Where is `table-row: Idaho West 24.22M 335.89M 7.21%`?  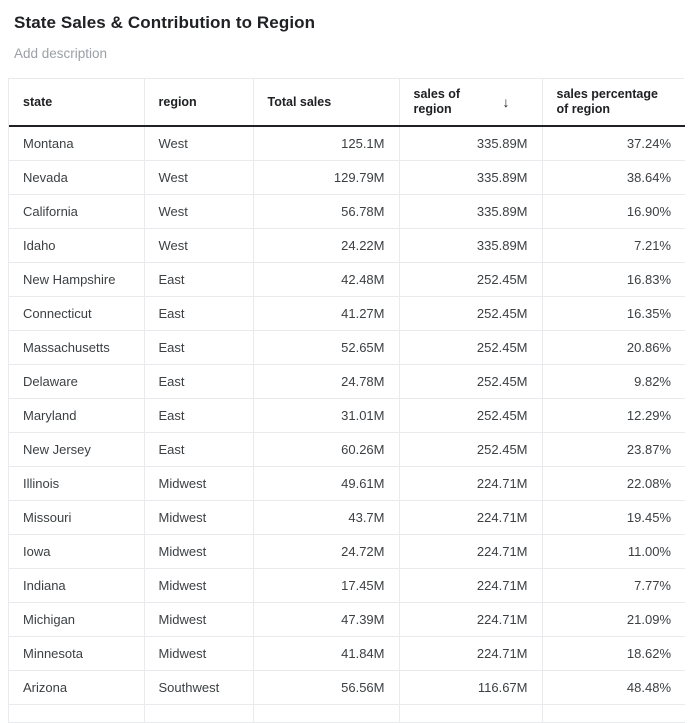
table-row: Idaho West 24.22M 335.89M 7.21% is located at coordinates (347, 245).